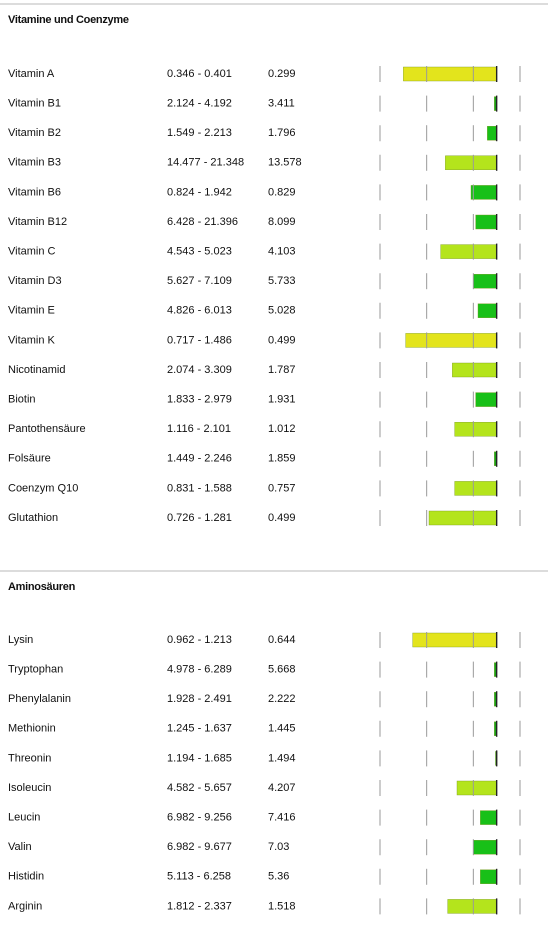 This screenshot has width=548, height=930. Describe the element at coordinates (29, 758) in the screenshot. I see `row-name: Threonin` at that location.